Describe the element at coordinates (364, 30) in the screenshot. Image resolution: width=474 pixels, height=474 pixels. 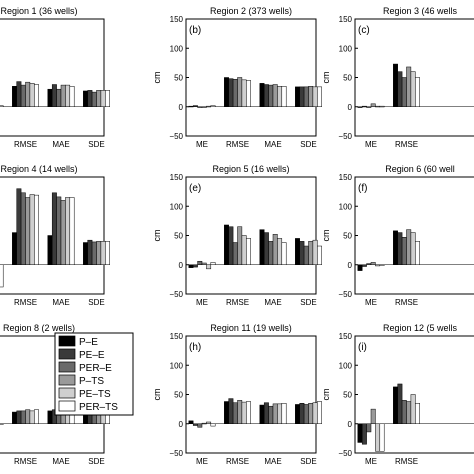
I see `panel-label: (c)` at that location.